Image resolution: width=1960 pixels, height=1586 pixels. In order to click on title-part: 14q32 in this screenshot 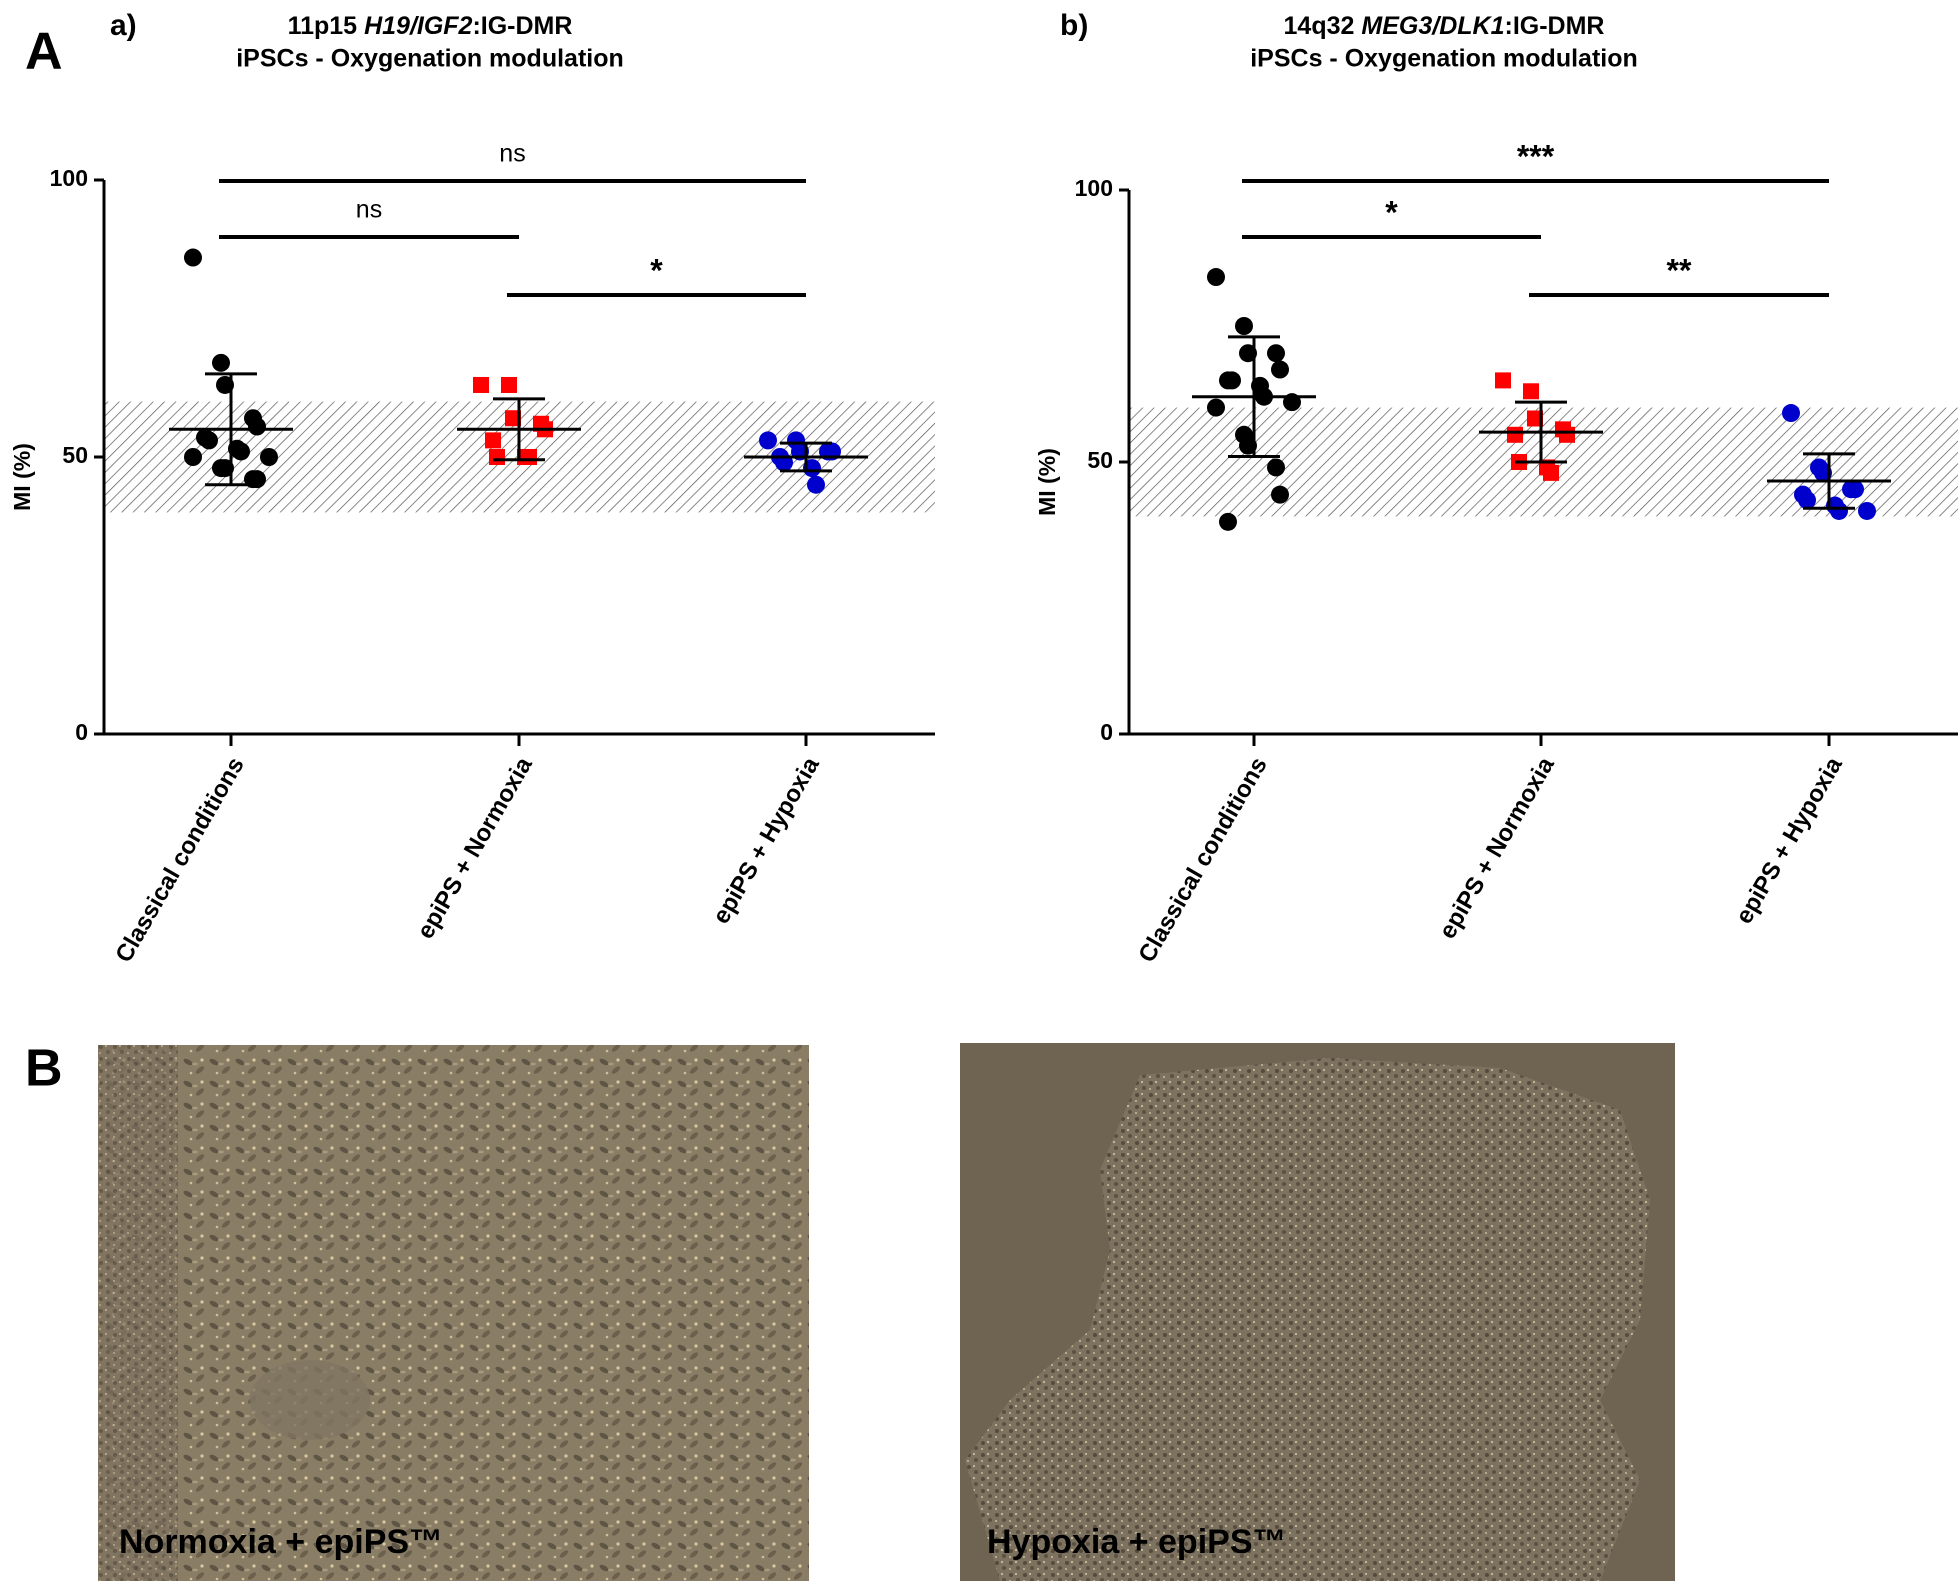, I will do `click(1319, 26)`.